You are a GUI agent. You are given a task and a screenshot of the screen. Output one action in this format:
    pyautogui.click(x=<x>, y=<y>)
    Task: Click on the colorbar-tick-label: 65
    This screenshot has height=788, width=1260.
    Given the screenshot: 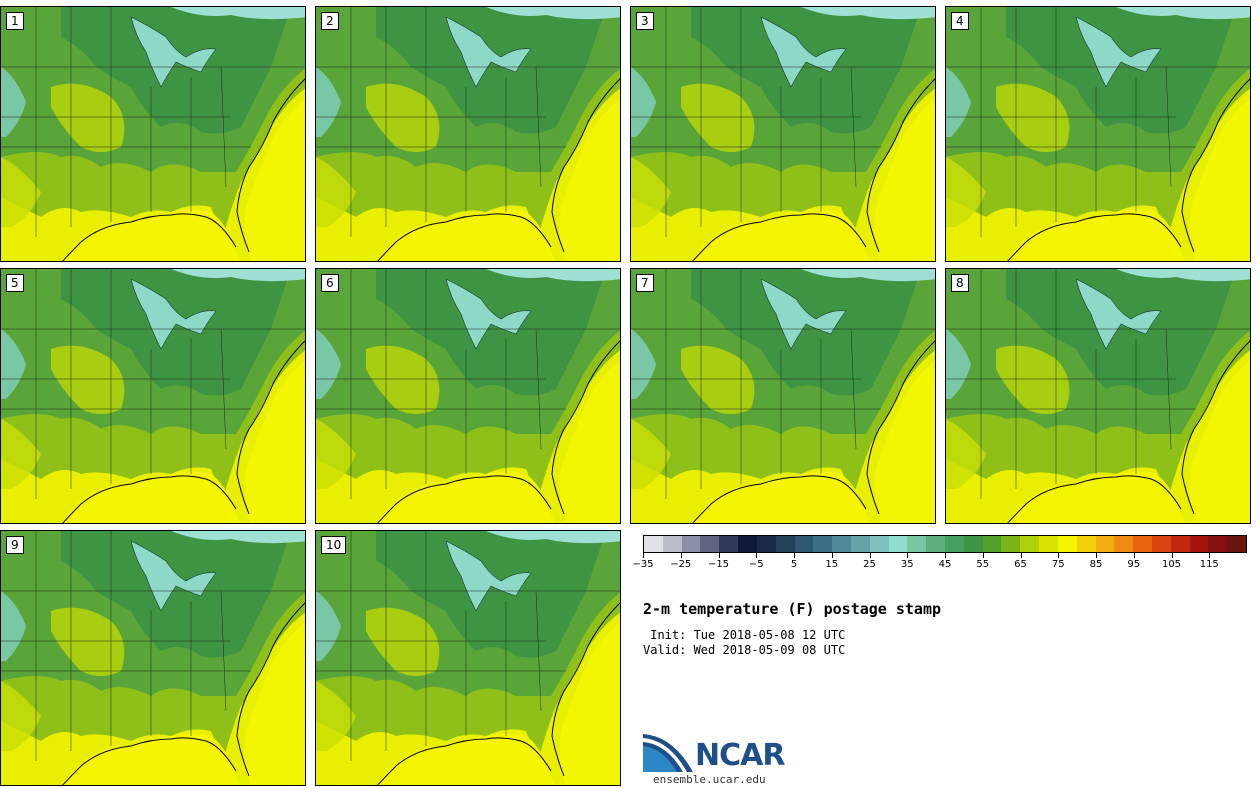 What is the action you would take?
    pyautogui.click(x=1020, y=564)
    